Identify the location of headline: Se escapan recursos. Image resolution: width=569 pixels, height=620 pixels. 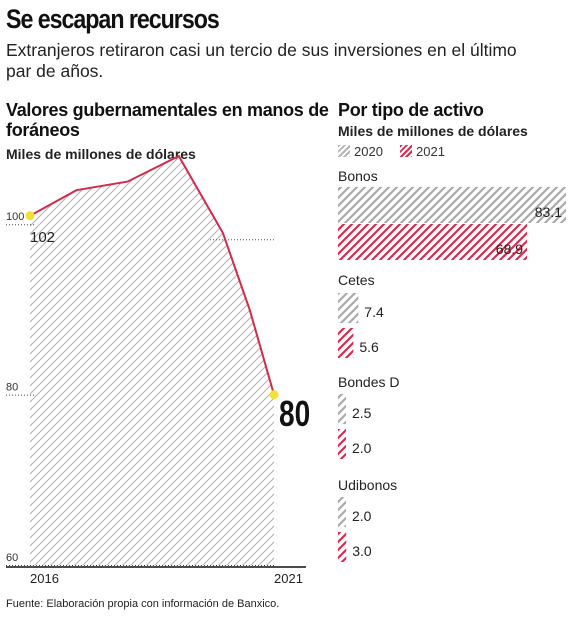
(113, 19).